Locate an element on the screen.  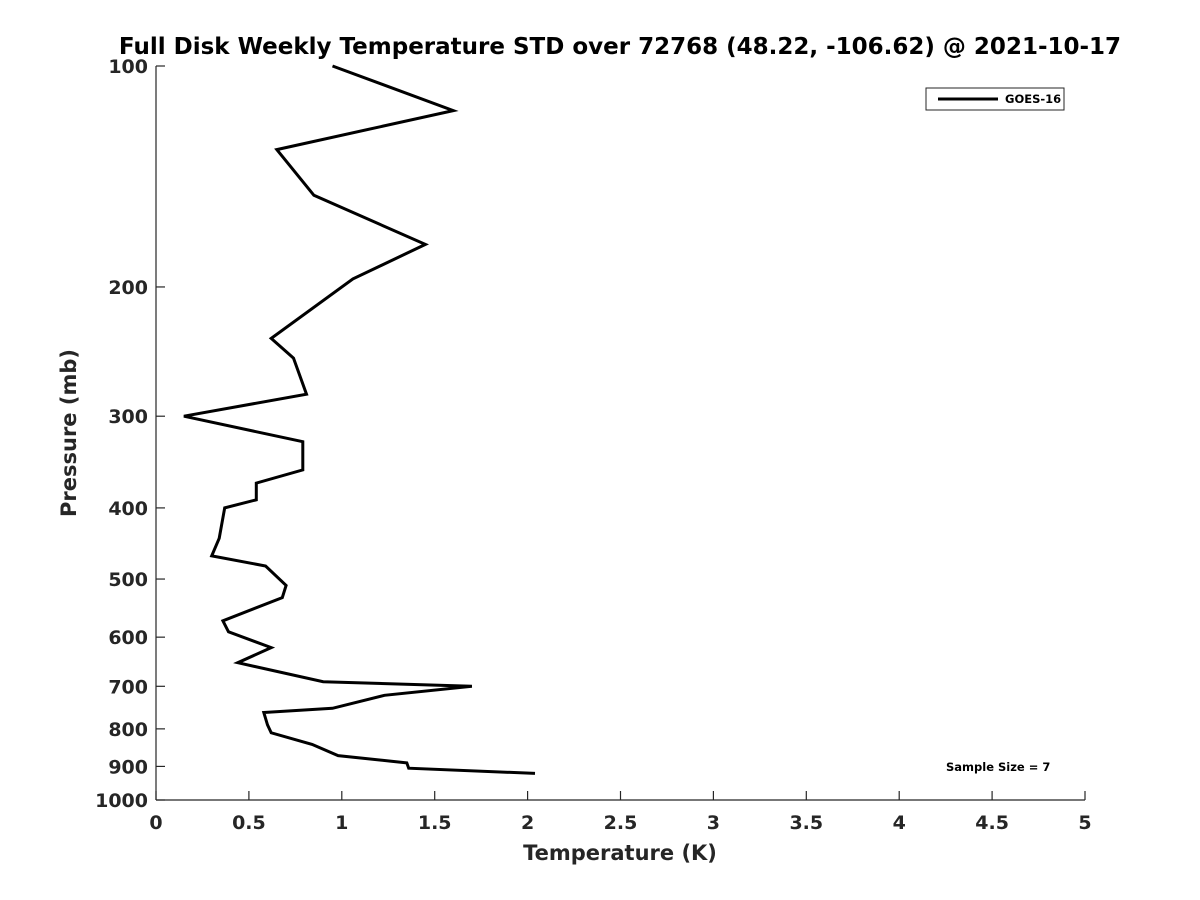
y-tick-label: 200 is located at coordinates (128, 288).